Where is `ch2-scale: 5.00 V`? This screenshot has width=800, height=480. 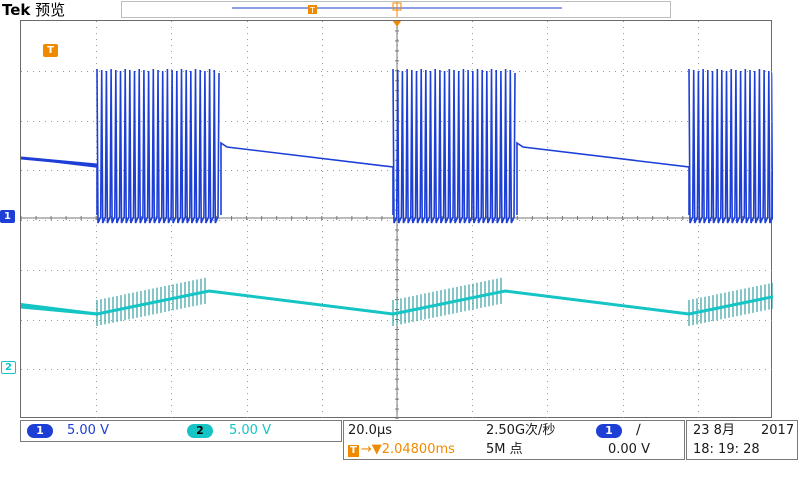
ch2-scale: 5.00 V is located at coordinates (250, 430).